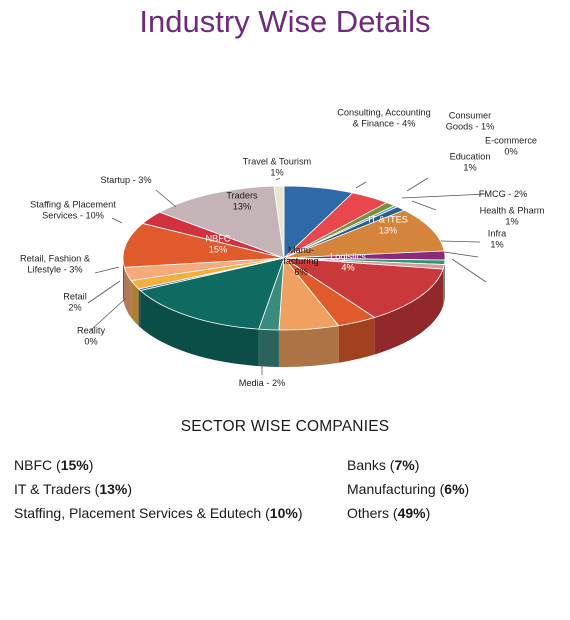  What do you see at coordinates (404, 465) in the screenshot?
I see `sector-pct: 7%` at bounding box center [404, 465].